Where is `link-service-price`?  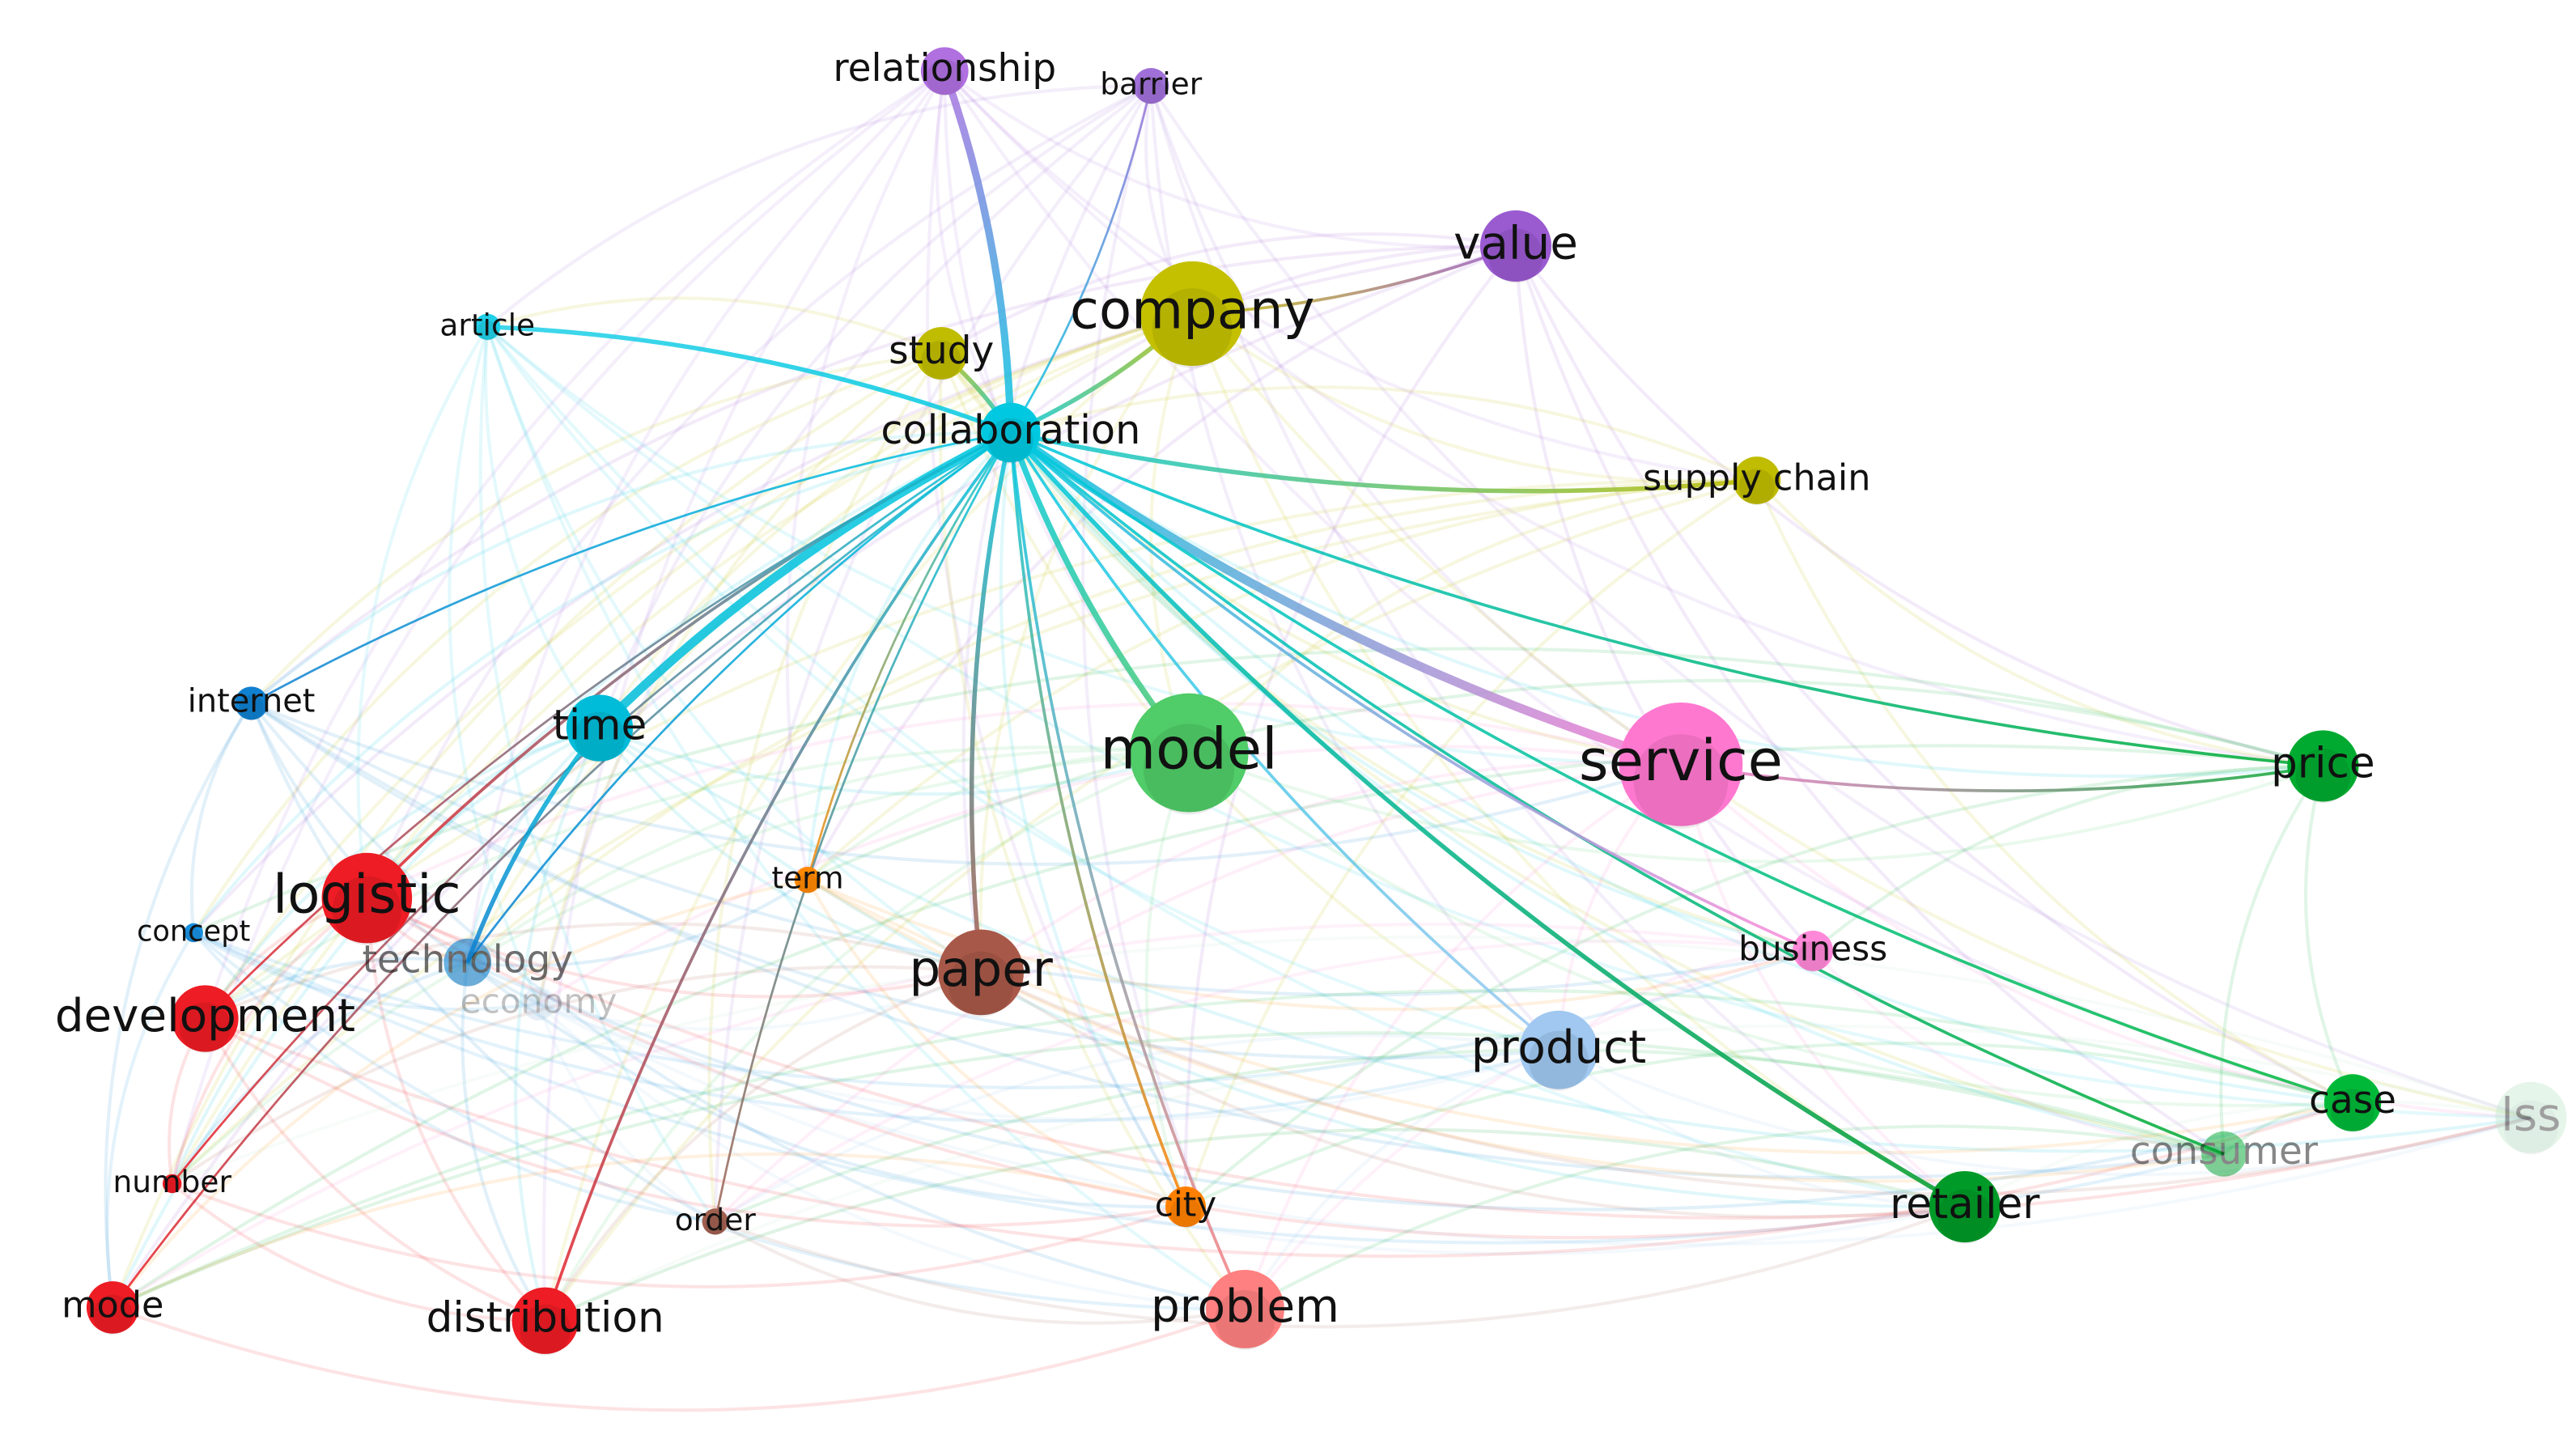 link-service-price is located at coordinates (2001, 777).